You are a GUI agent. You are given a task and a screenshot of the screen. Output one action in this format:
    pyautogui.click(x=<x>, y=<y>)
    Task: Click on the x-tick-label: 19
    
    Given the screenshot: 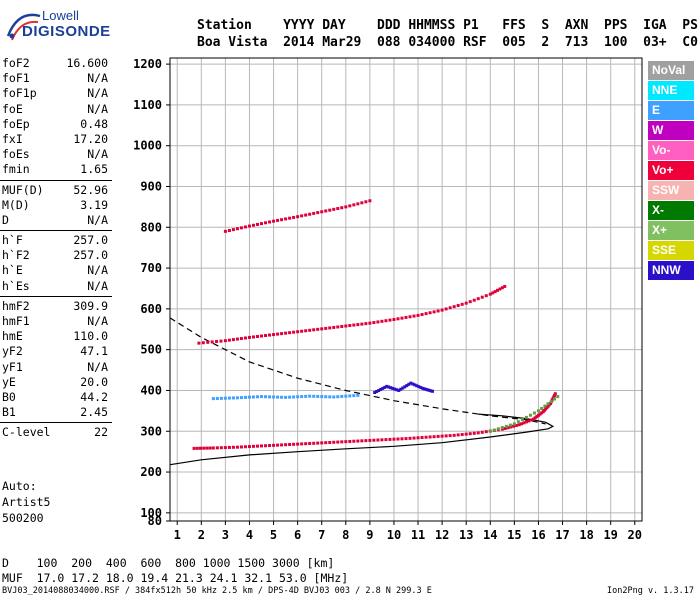 What is the action you would take?
    pyautogui.click(x=610, y=535)
    